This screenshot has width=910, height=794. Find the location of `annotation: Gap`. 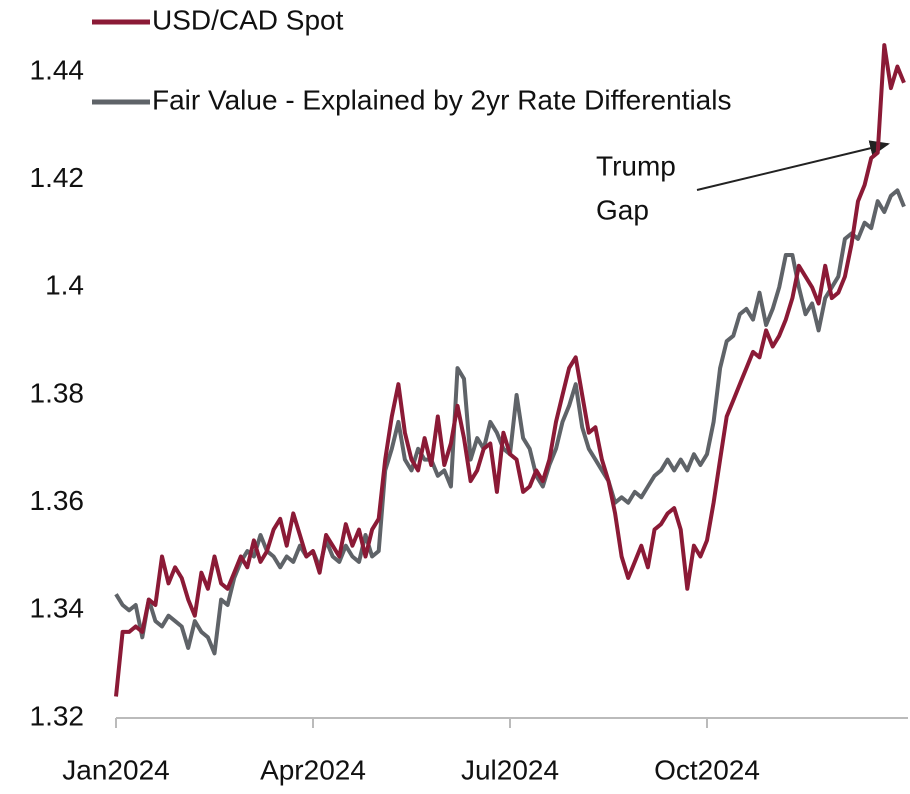

annotation: Gap is located at coordinates (622, 209).